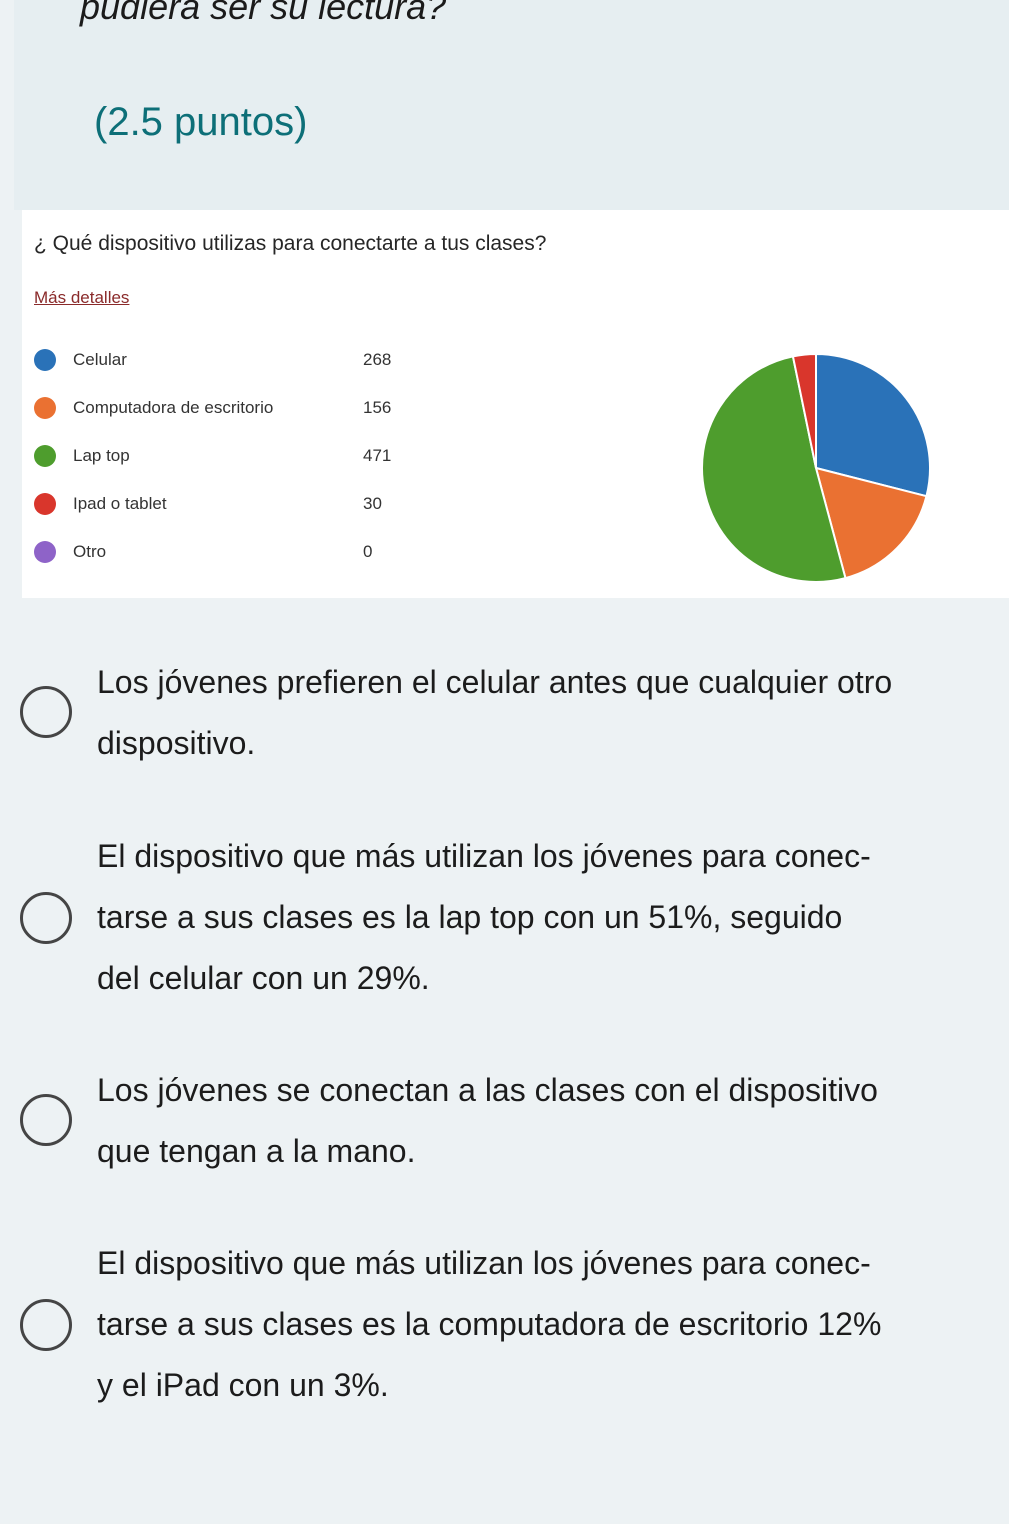  What do you see at coordinates (873, 425) in the screenshot?
I see `pie-slice-celular` at bounding box center [873, 425].